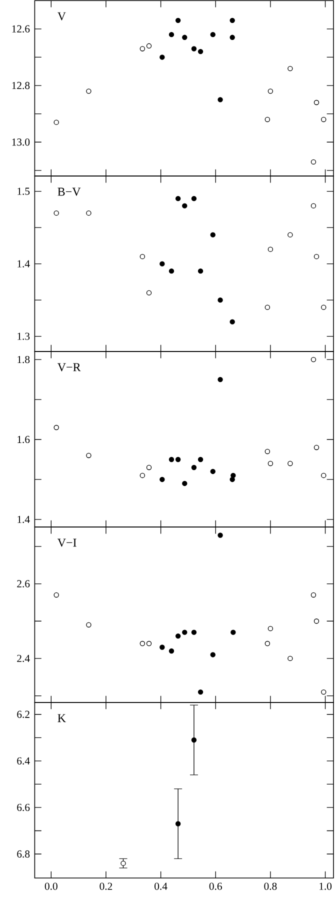 Image resolution: width=336 pixels, height=897 pixels. What do you see at coordinates (106, 886) in the screenshot?
I see `x-tick-label: 0.2` at bounding box center [106, 886].